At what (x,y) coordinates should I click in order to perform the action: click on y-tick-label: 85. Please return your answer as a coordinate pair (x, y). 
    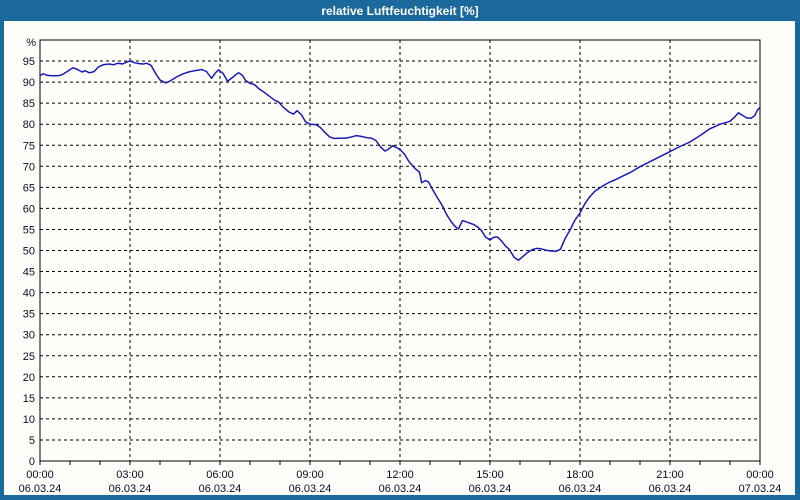
    Looking at the image, I should click on (29, 104).